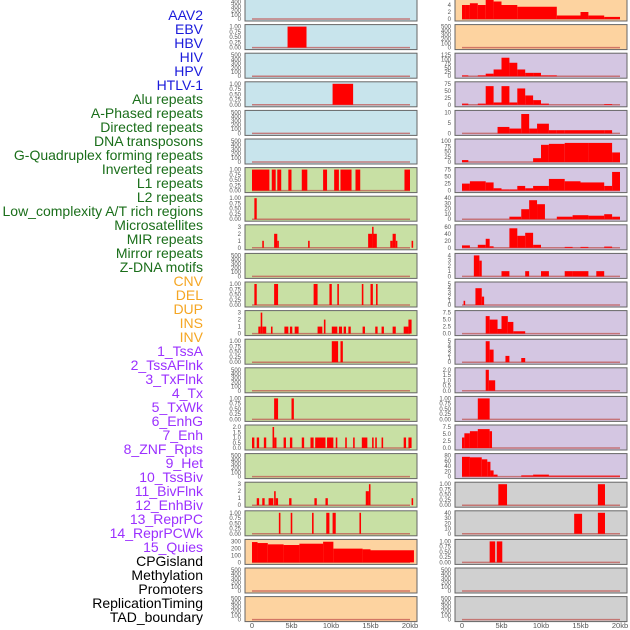 The image size is (630, 630). Describe the element at coordinates (541, 380) in the screenshot. I see `right-panel-background` at that location.